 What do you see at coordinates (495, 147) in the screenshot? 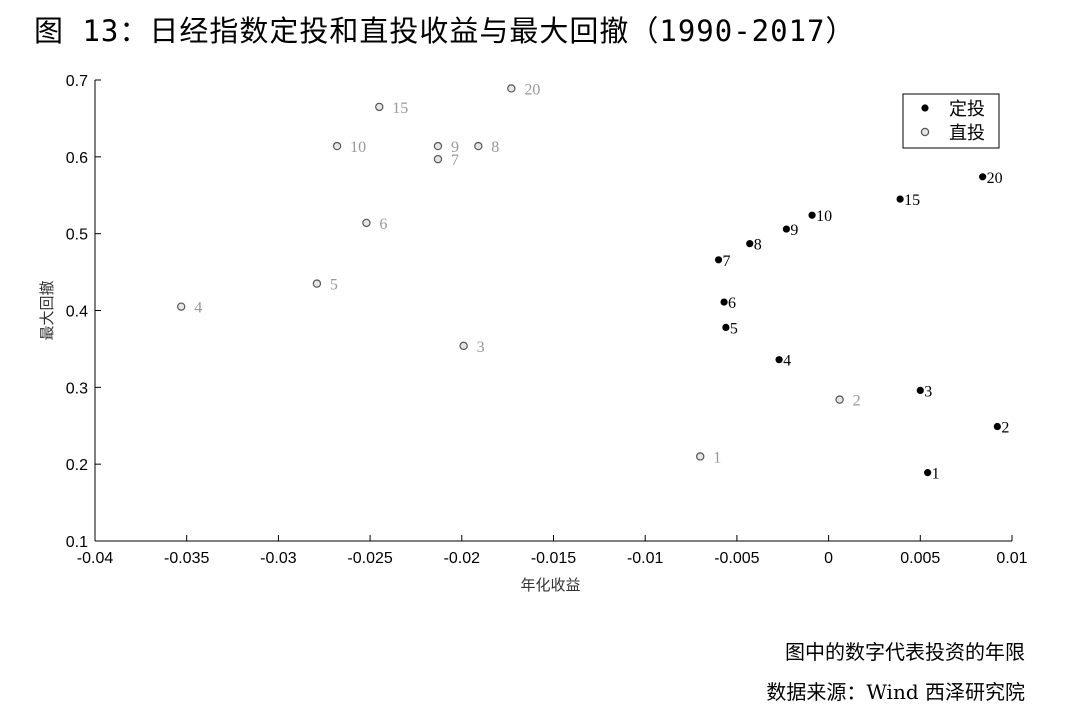
I see `direct-point-label: 8` at bounding box center [495, 147].